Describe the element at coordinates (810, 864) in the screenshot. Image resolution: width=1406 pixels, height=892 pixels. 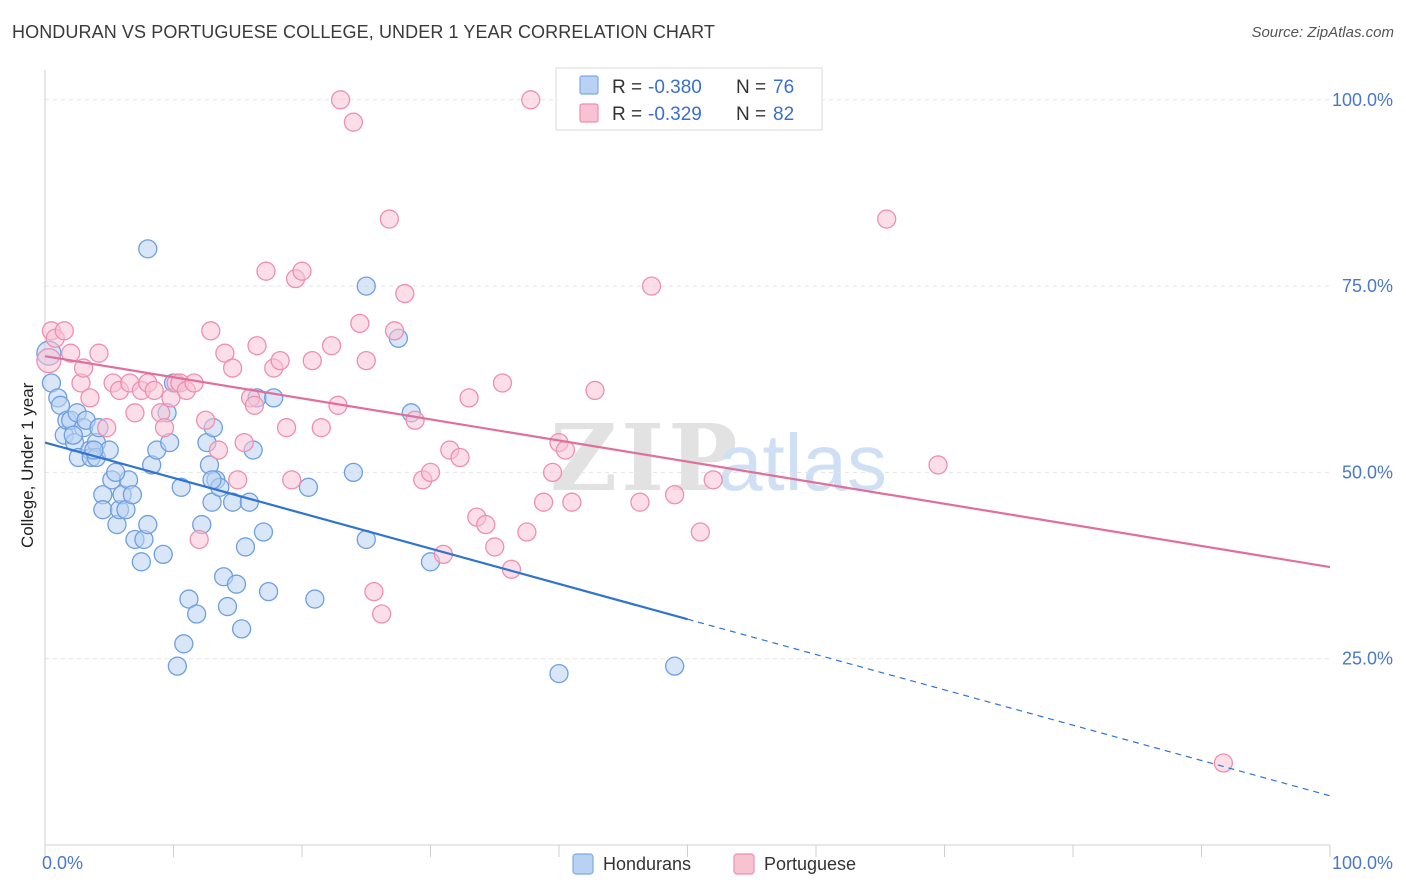
I see `series-legend-label-portuguese: Portuguese` at that location.